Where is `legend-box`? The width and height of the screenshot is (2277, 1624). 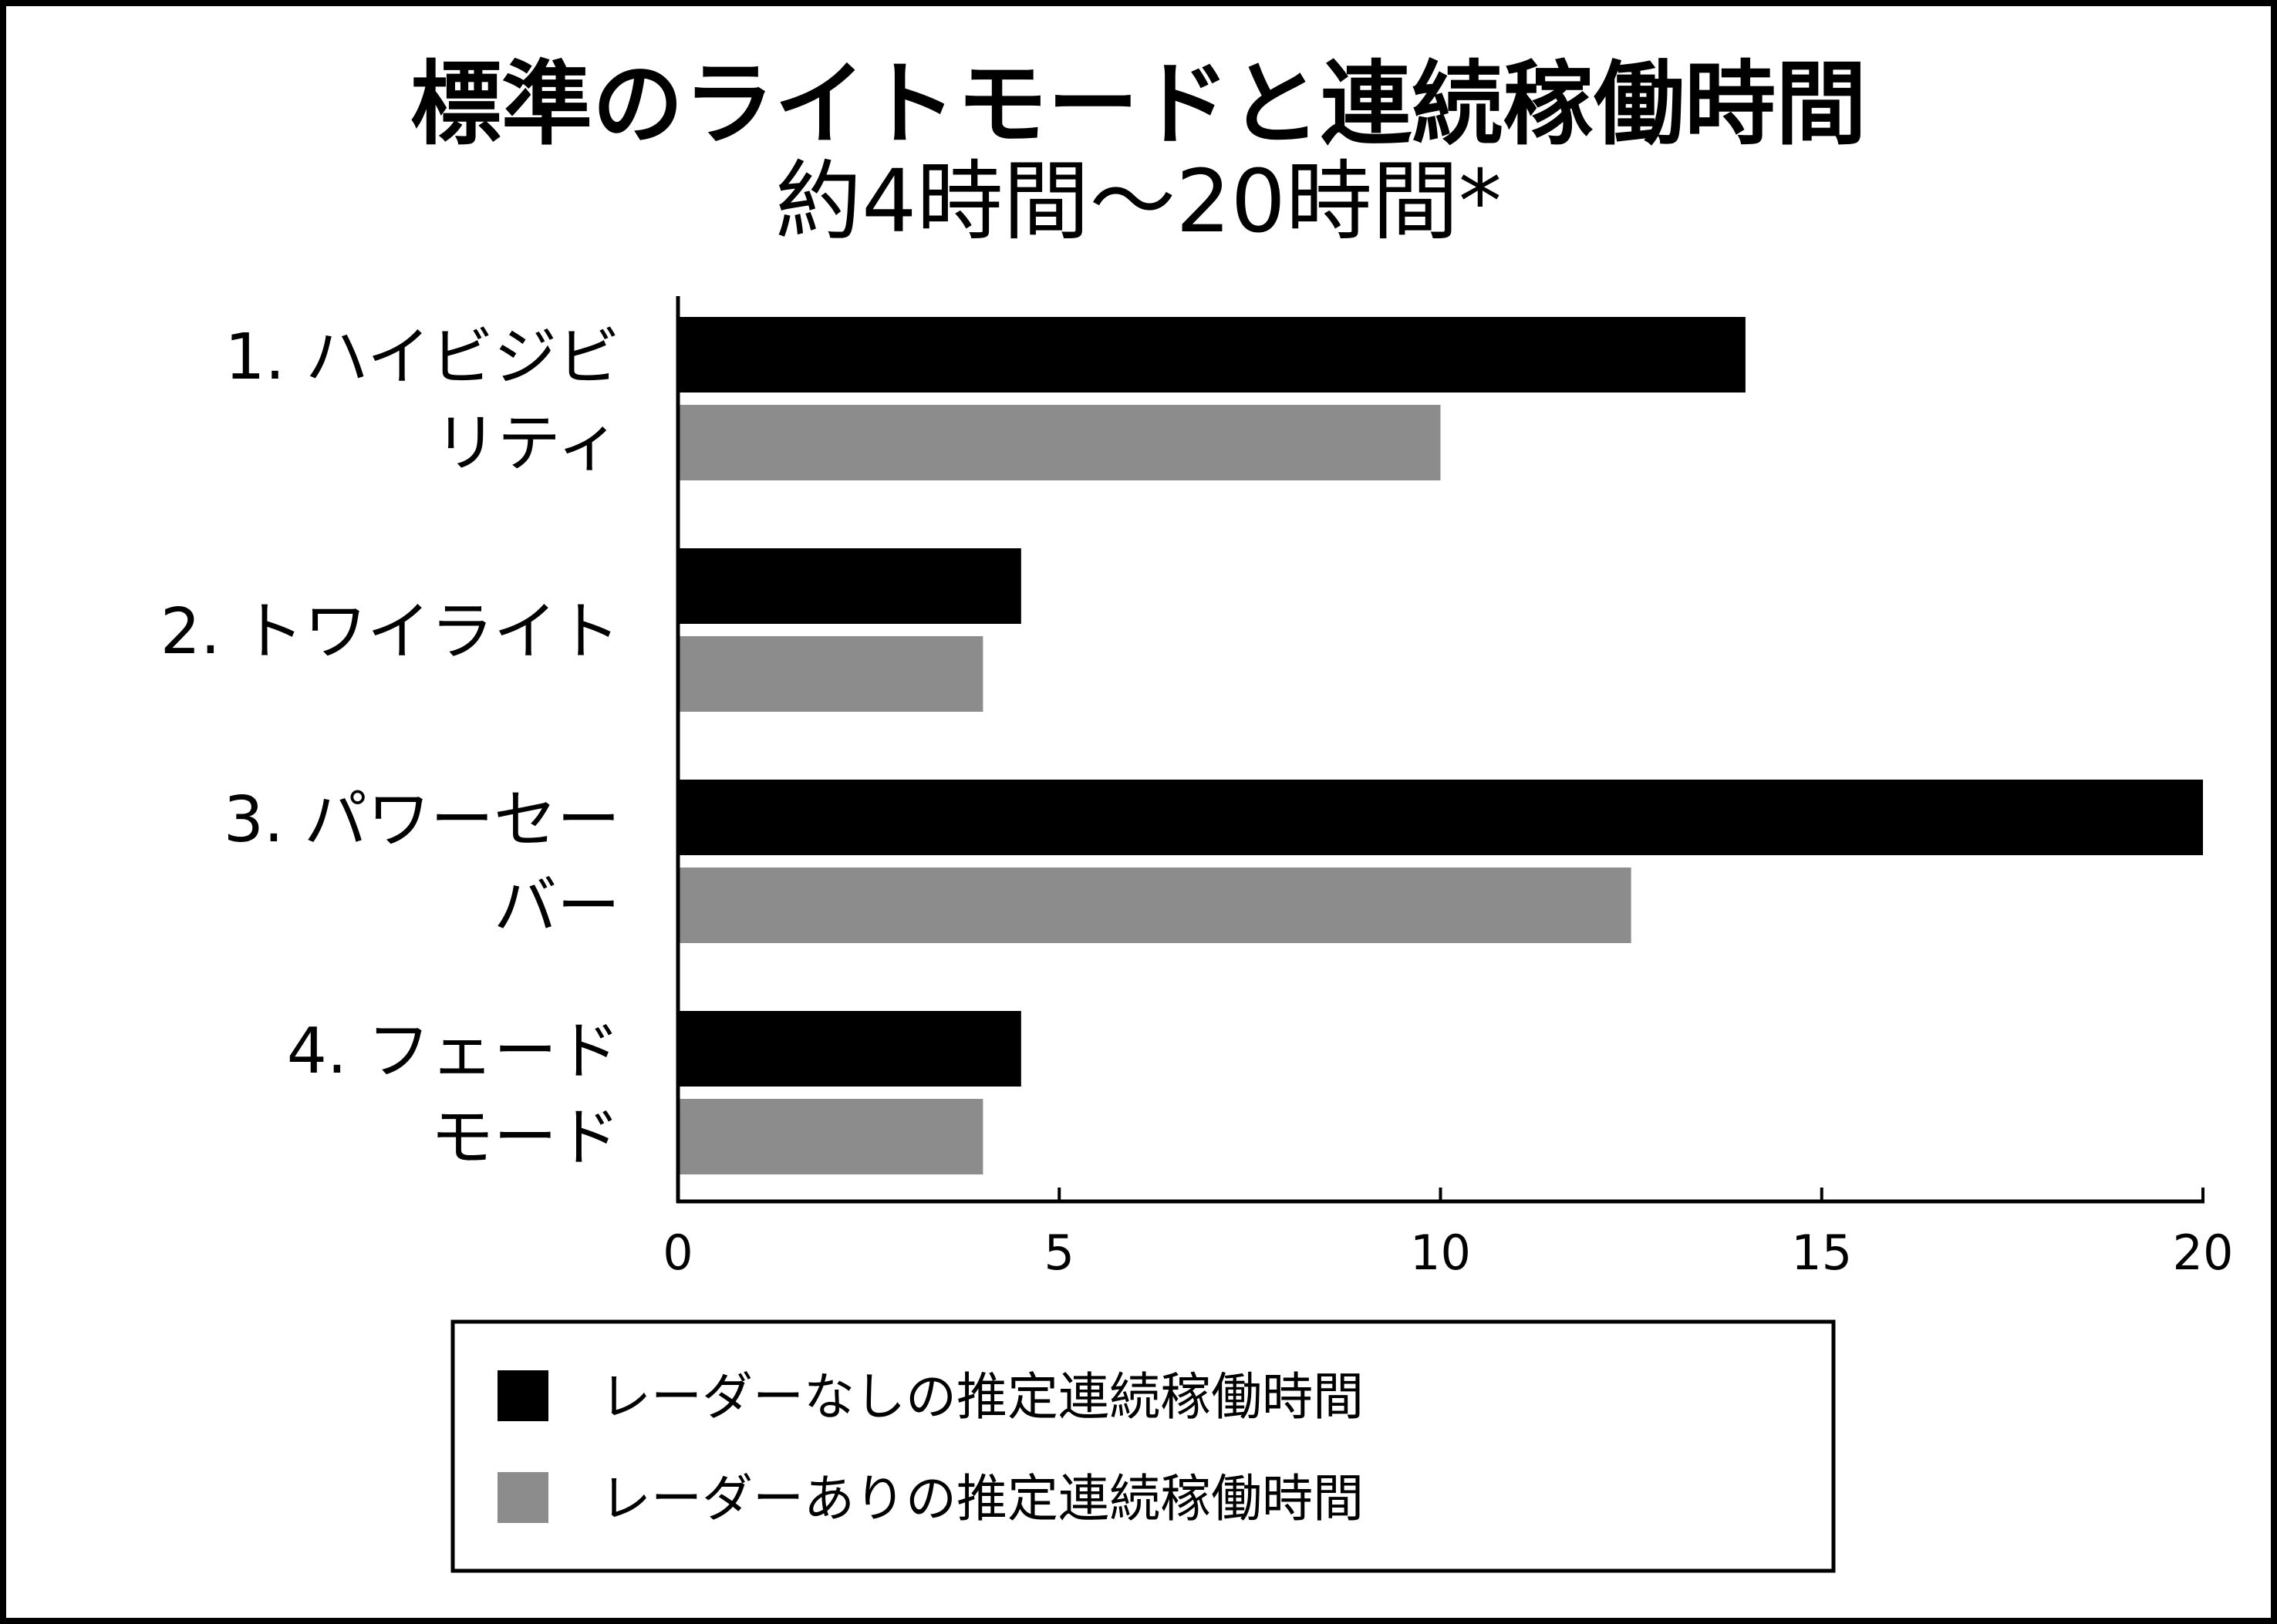
legend-box is located at coordinates (1143, 1446).